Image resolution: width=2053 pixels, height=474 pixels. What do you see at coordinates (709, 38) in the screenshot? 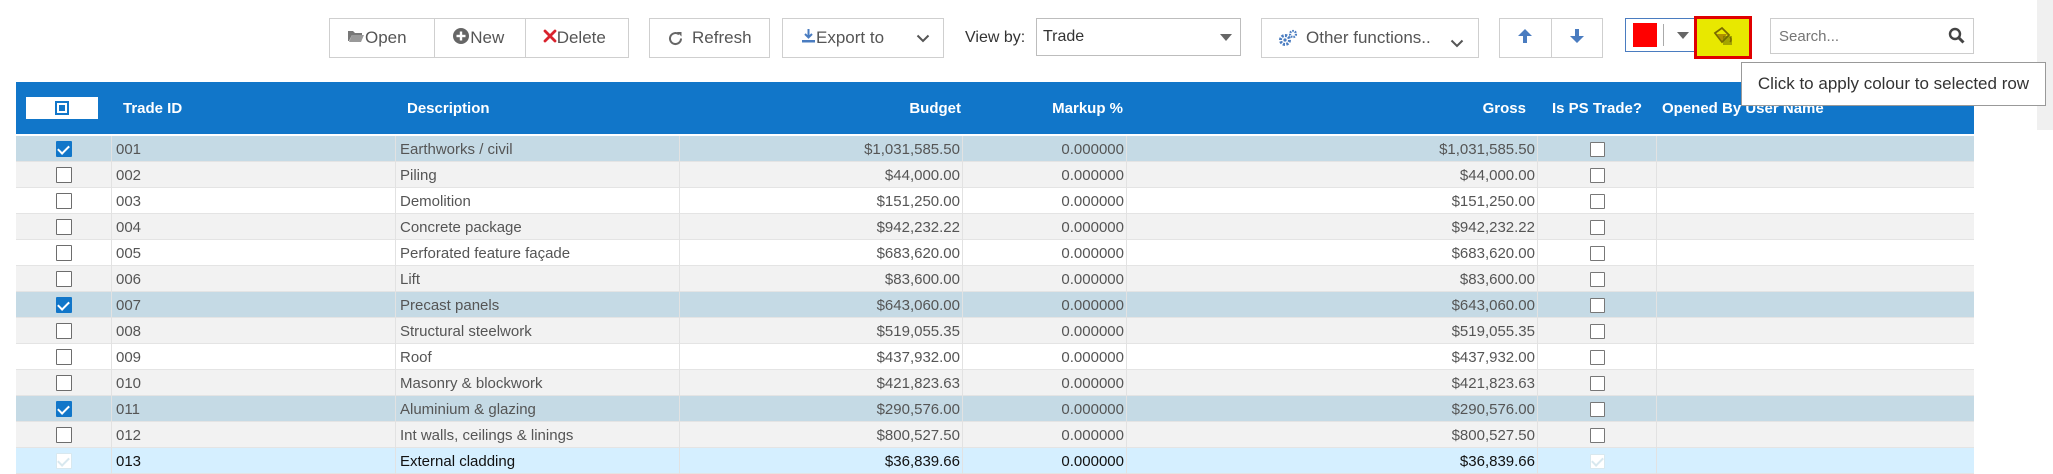
I see `refresh-button: Refresh` at bounding box center [709, 38].